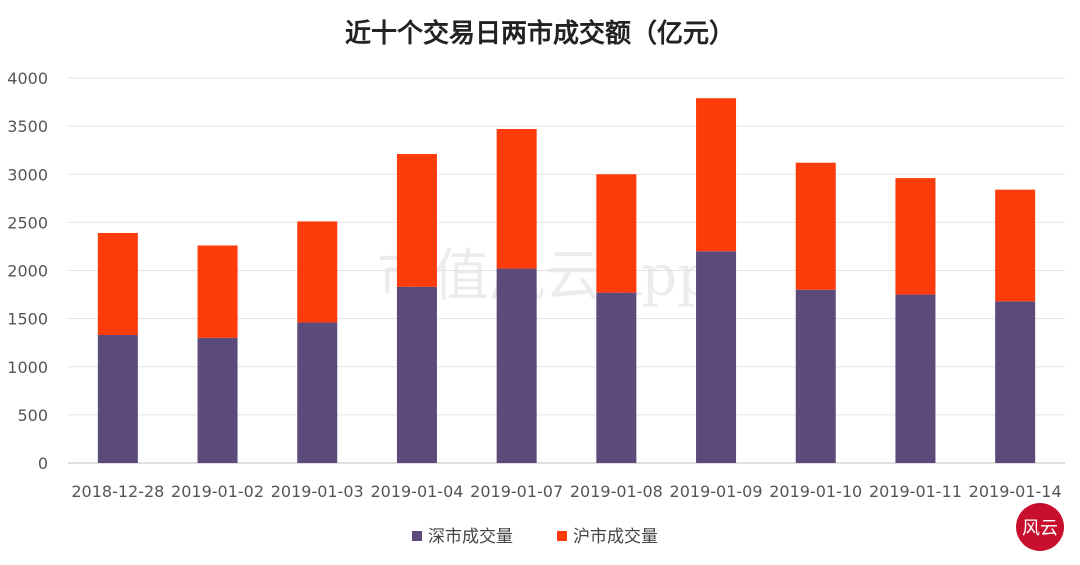  What do you see at coordinates (32, 415) in the screenshot?
I see `y-tick-label: 500` at bounding box center [32, 415].